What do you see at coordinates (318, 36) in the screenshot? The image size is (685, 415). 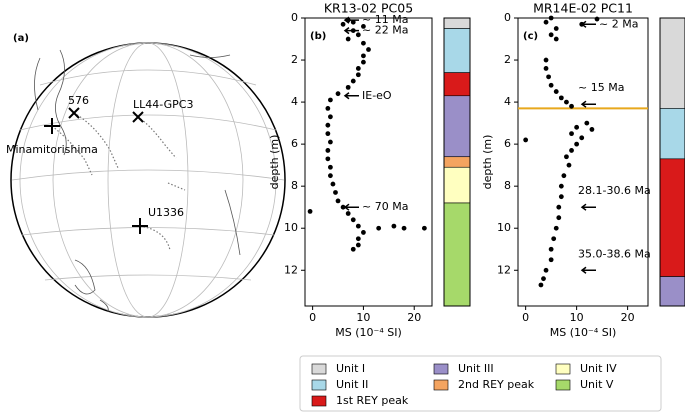 I see `panel-label: (b)` at bounding box center [318, 36].